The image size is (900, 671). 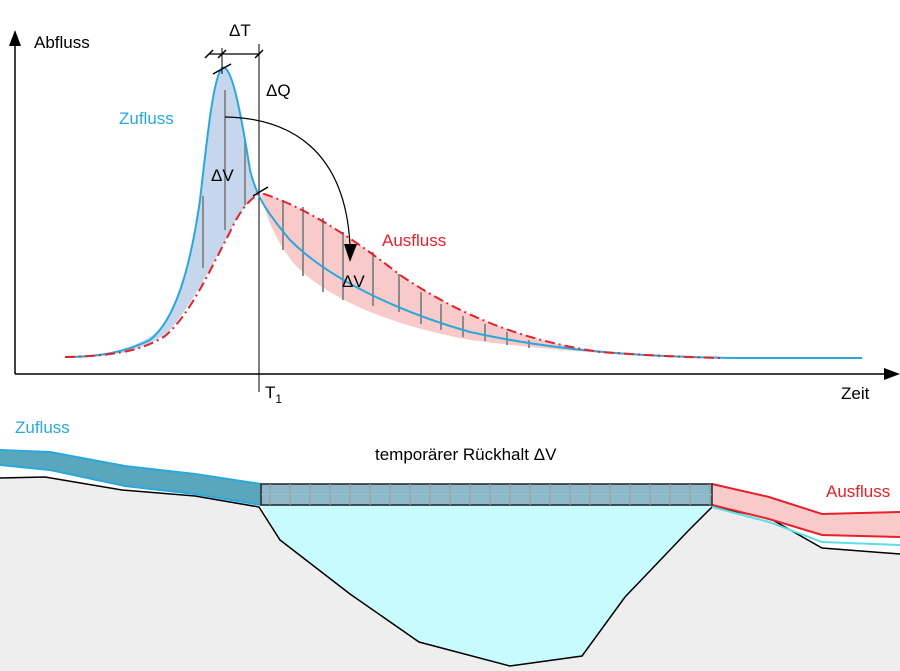 What do you see at coordinates (806, 510) in the screenshot?
I see `outflow-channel` at bounding box center [806, 510].